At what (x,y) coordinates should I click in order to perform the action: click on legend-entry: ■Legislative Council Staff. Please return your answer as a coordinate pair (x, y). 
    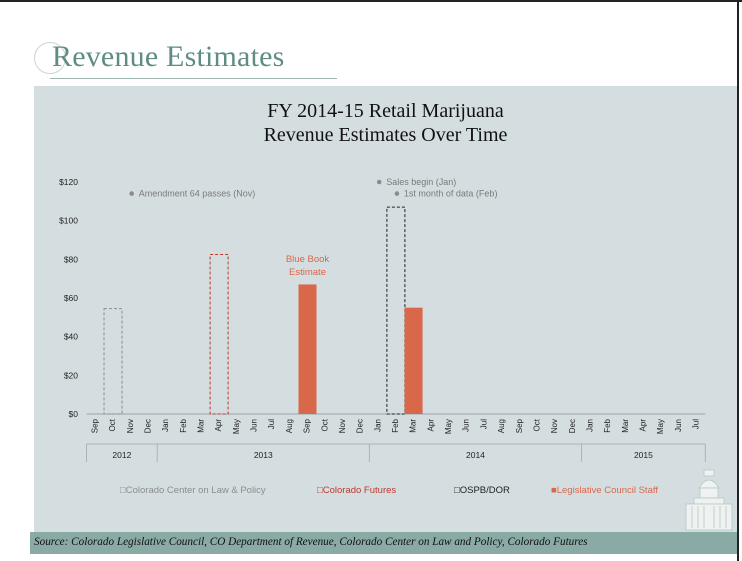
    Looking at the image, I should click on (604, 490).